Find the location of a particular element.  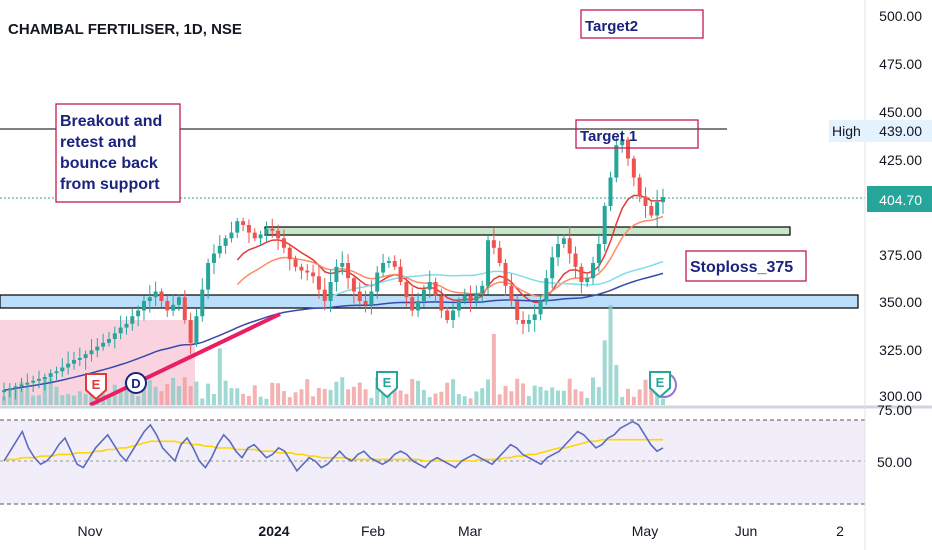

x-tick: Feb is located at coordinates (373, 531).